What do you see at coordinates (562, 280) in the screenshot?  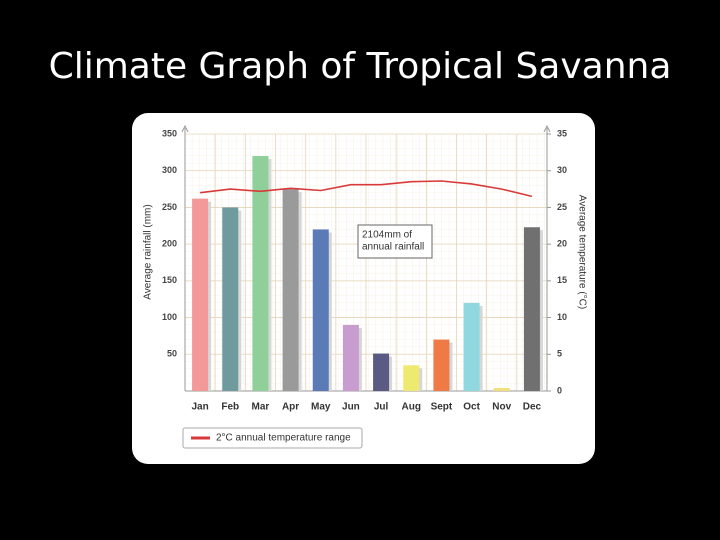 I see `y2-tick-label: 15` at bounding box center [562, 280].